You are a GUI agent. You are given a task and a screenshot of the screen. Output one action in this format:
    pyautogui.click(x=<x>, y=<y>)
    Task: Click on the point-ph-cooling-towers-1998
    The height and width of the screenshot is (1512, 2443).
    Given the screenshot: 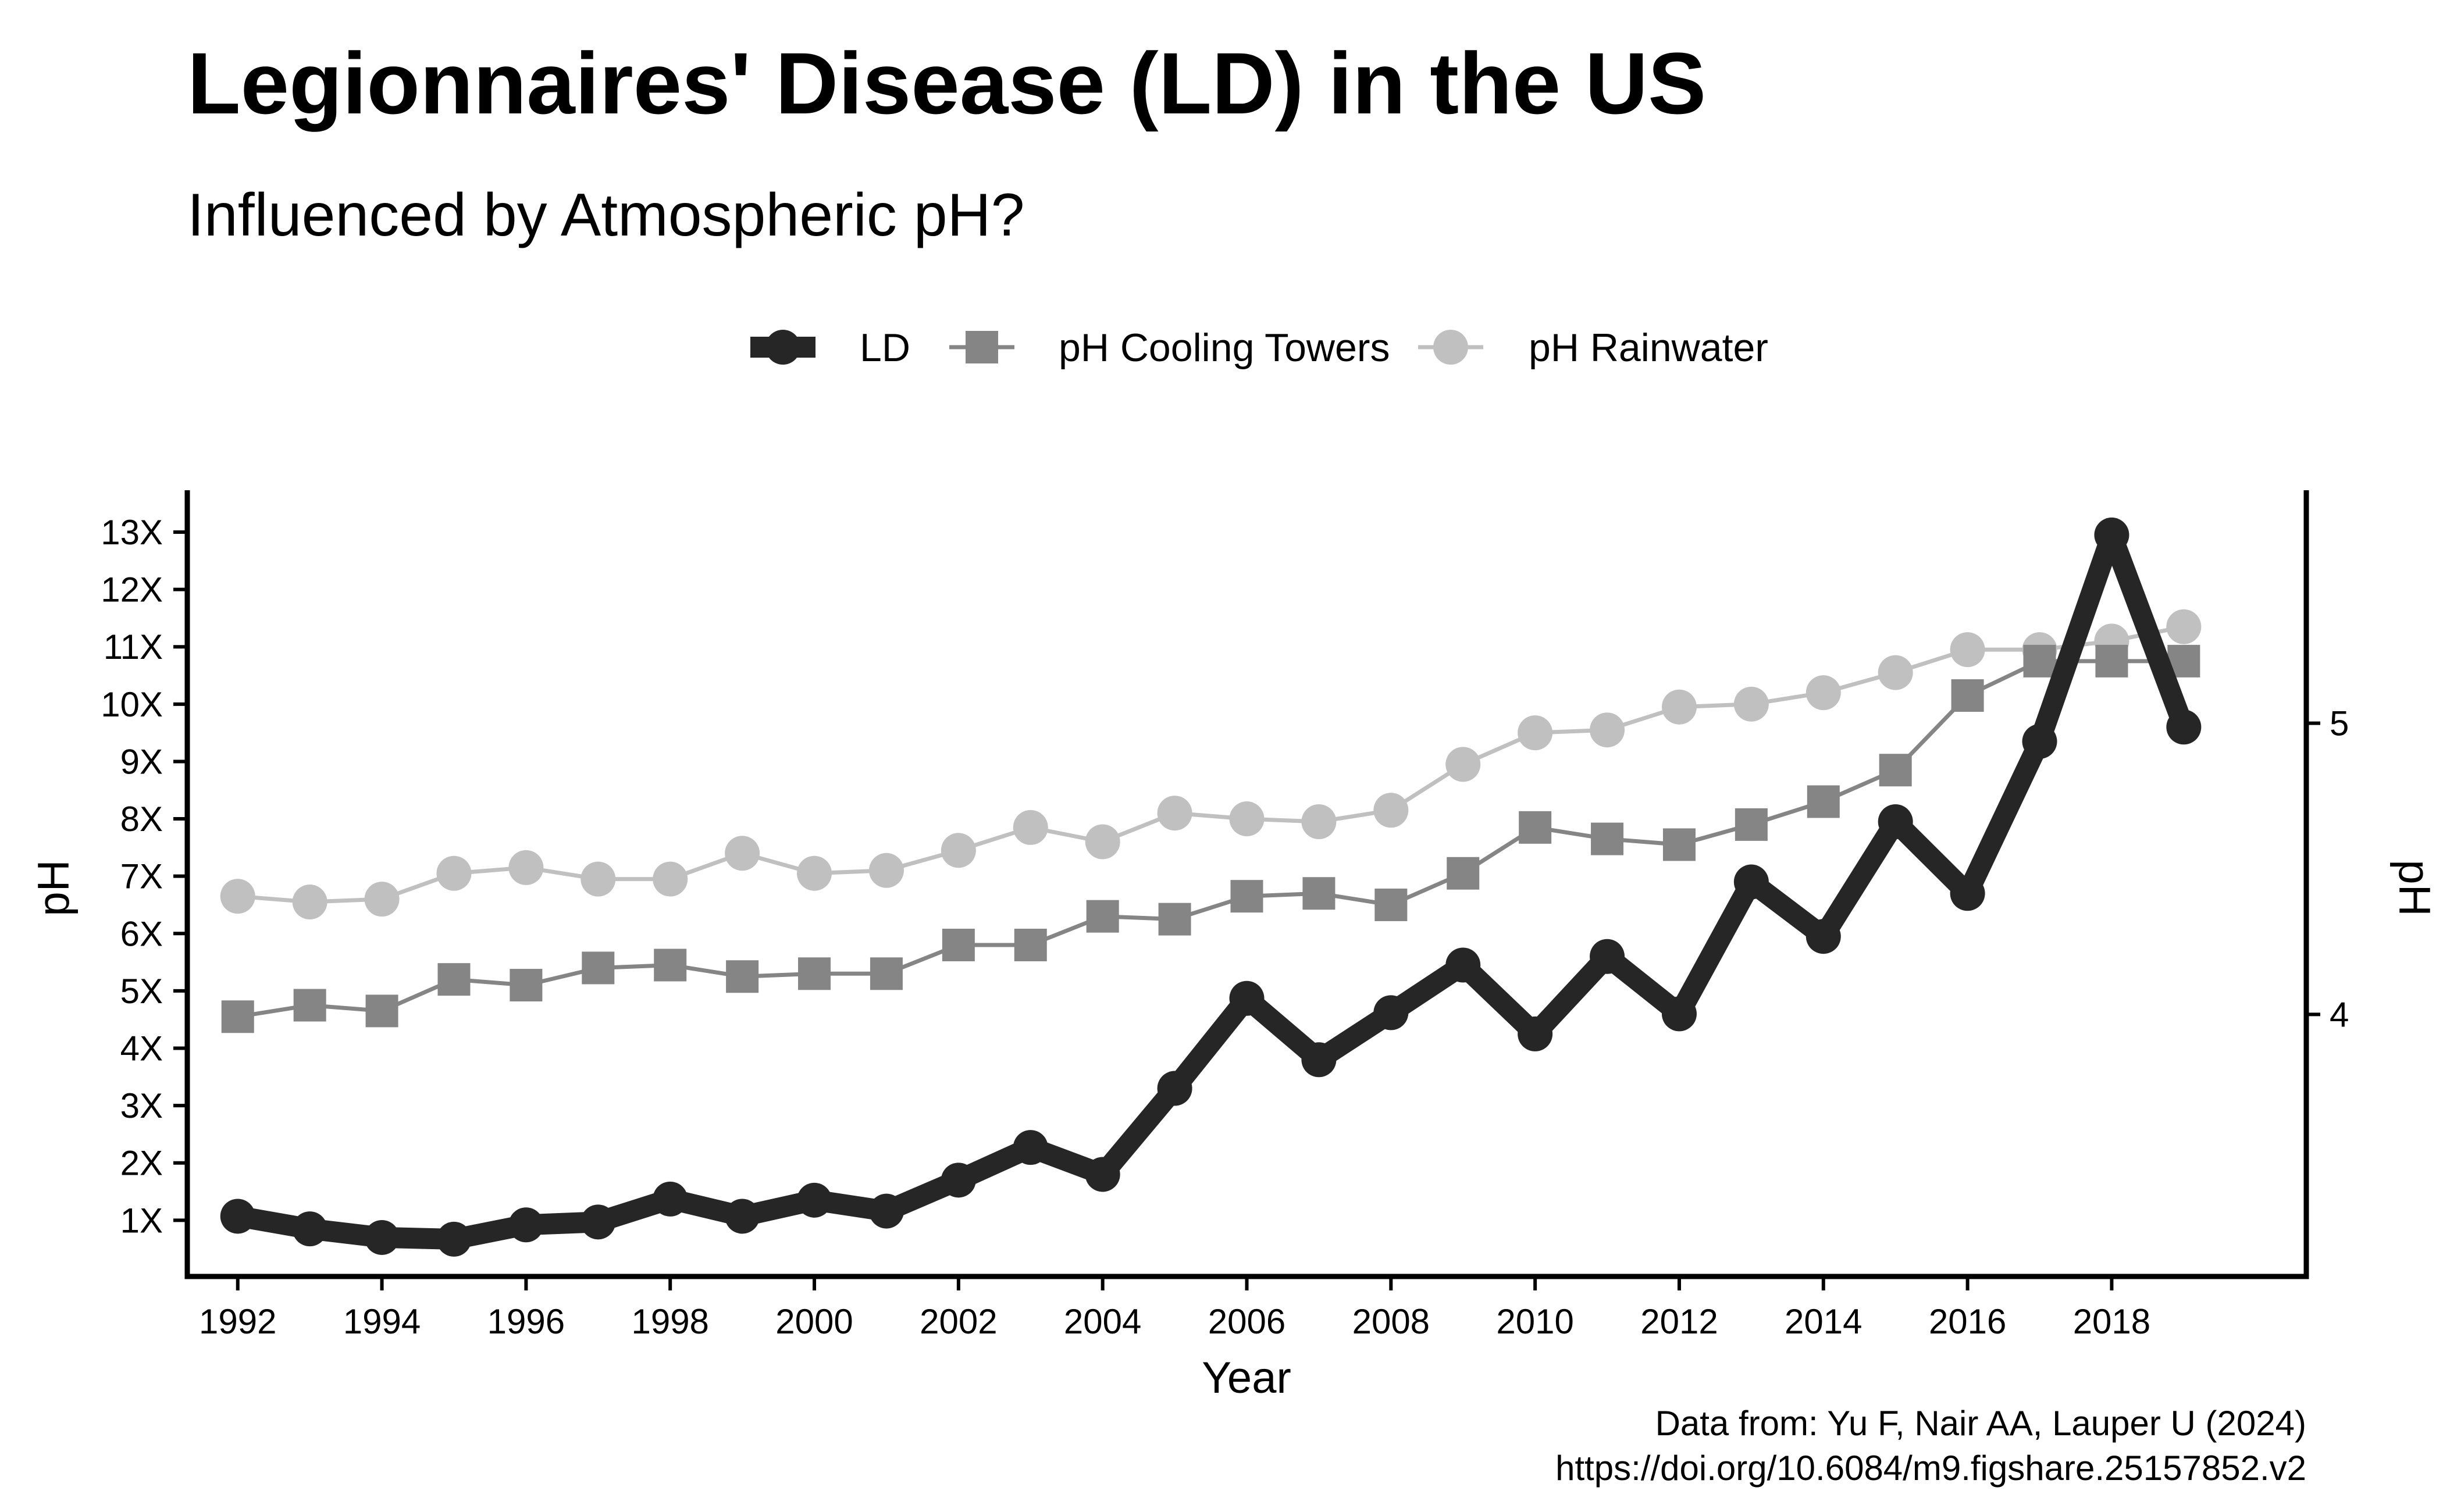 What is the action you would take?
    pyautogui.click(x=670, y=965)
    